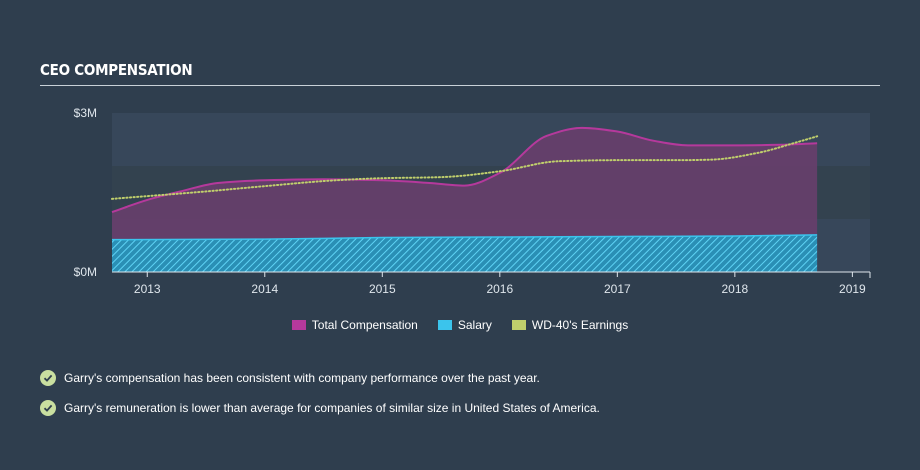 This screenshot has height=470, width=920. I want to click on legend-label-earnings: WD-40's Earnings, so click(580, 325).